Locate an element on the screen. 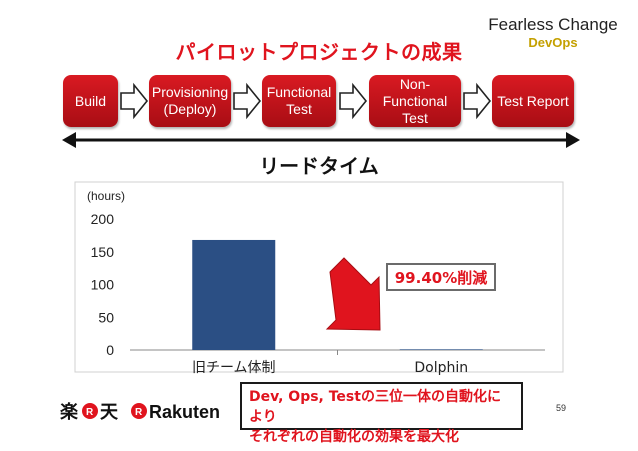  fearless-change-logo: Fearless Change DevOps is located at coordinates (553, 32).